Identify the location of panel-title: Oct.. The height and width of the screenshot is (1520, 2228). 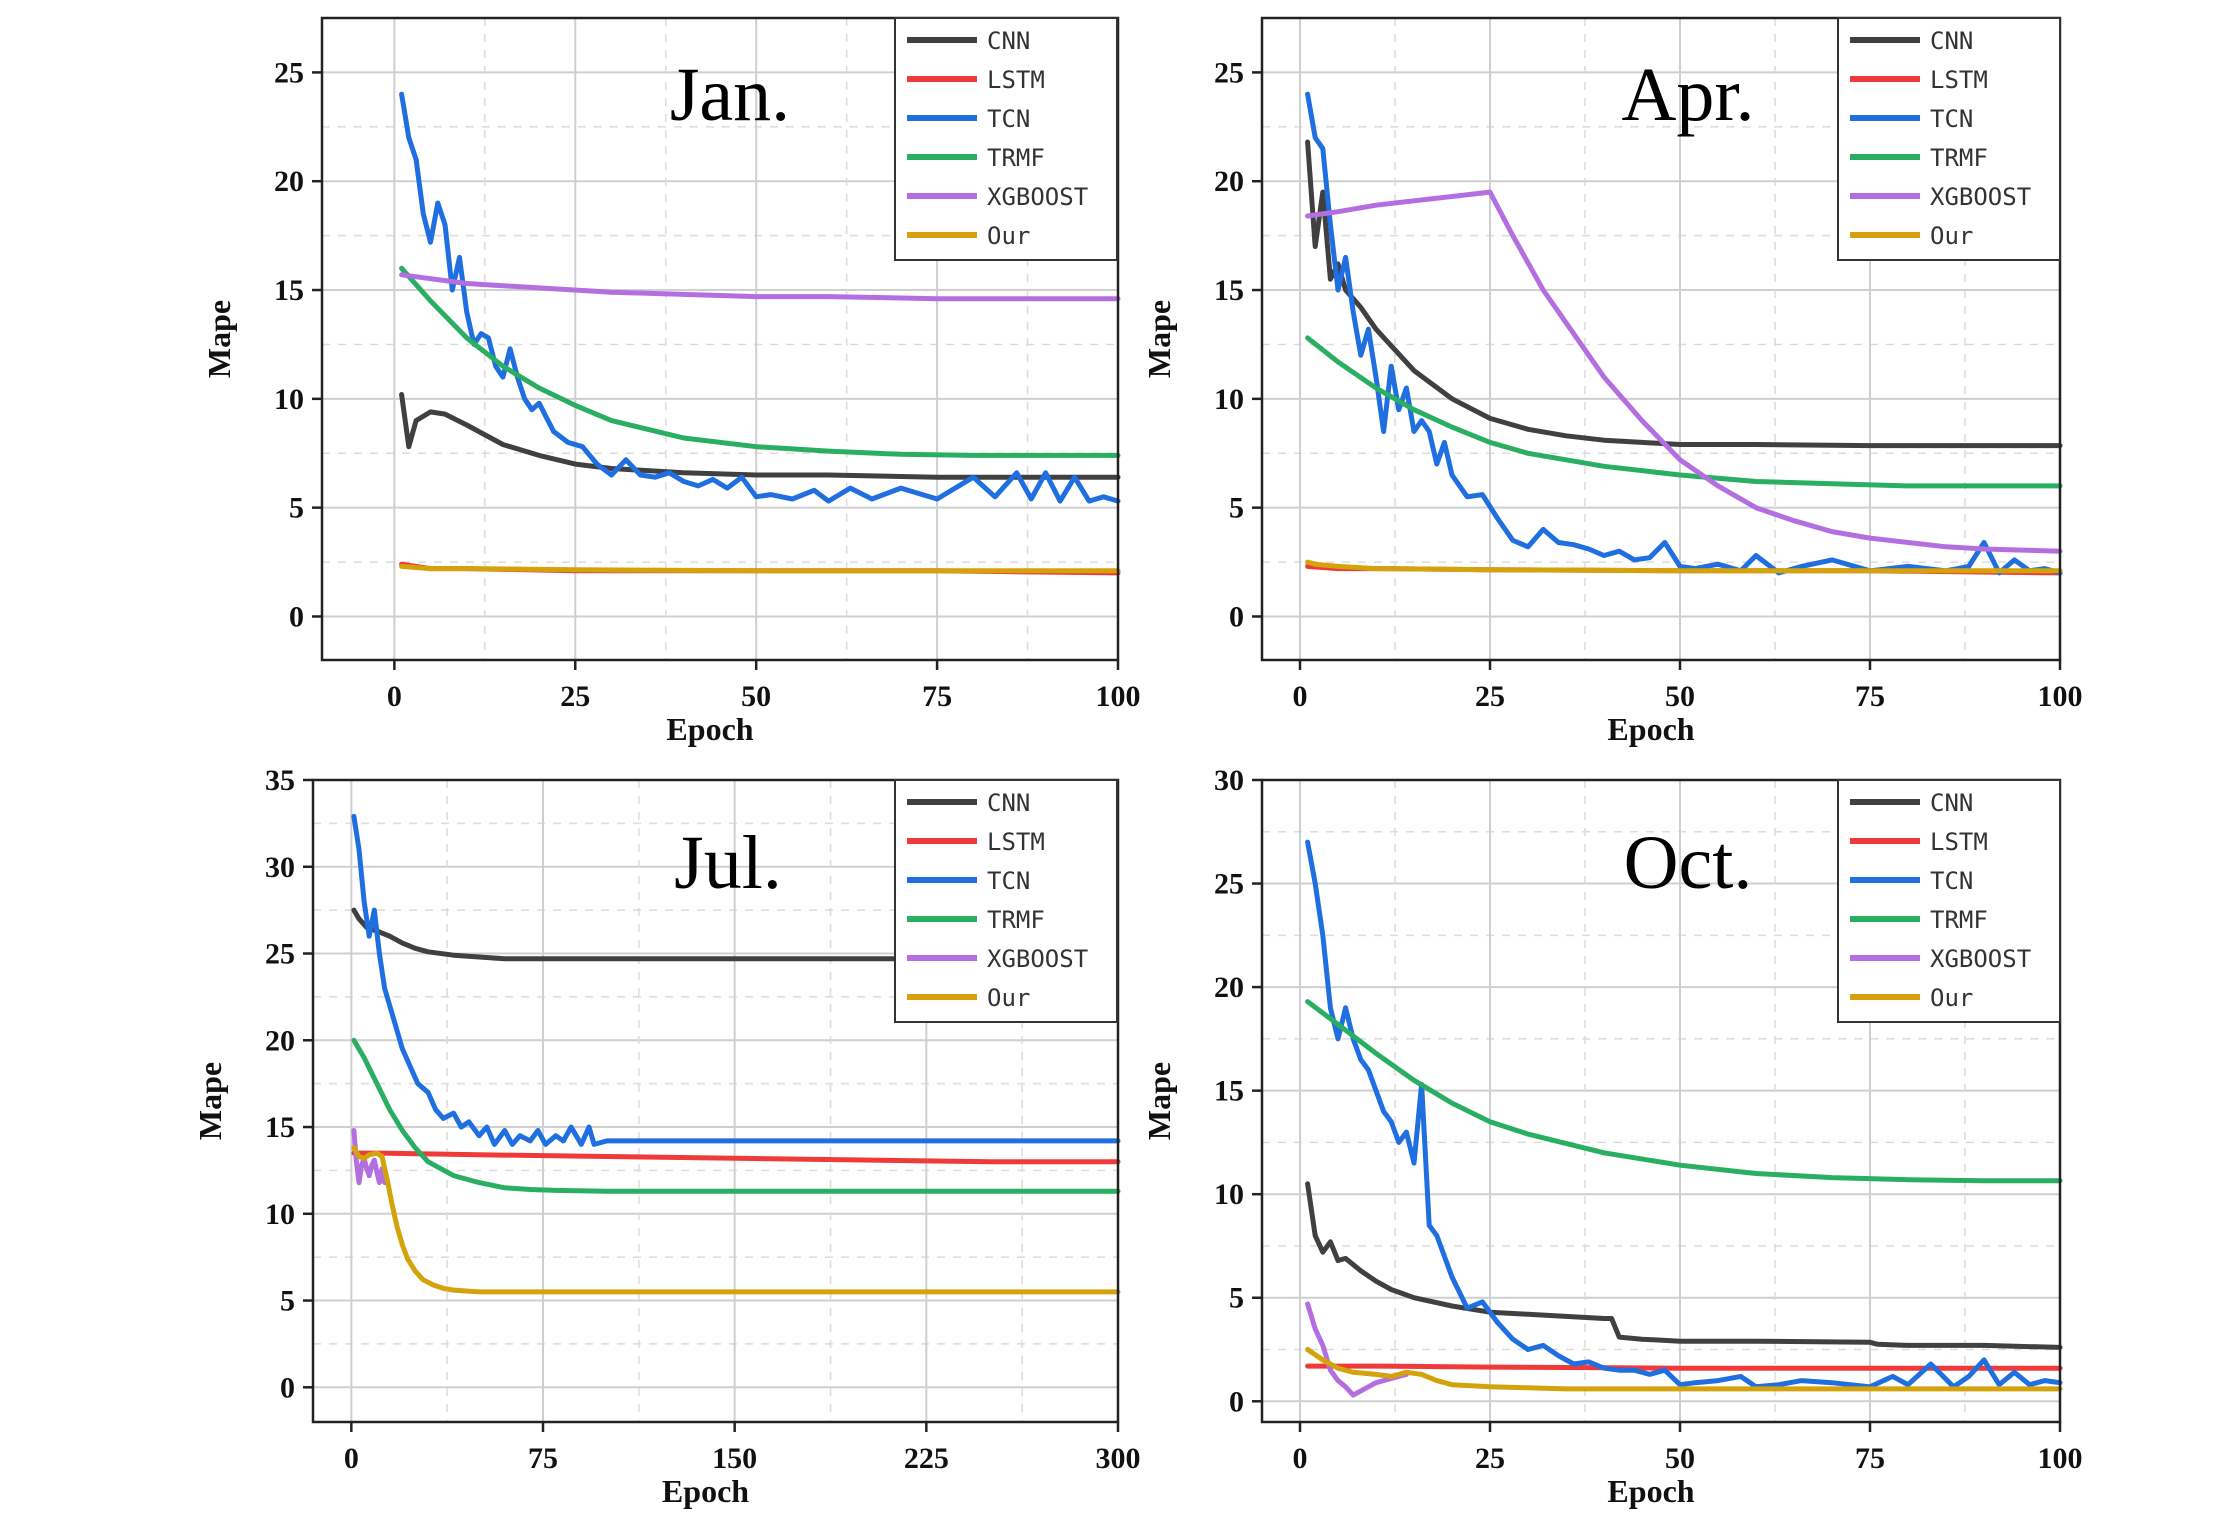
(1688, 863).